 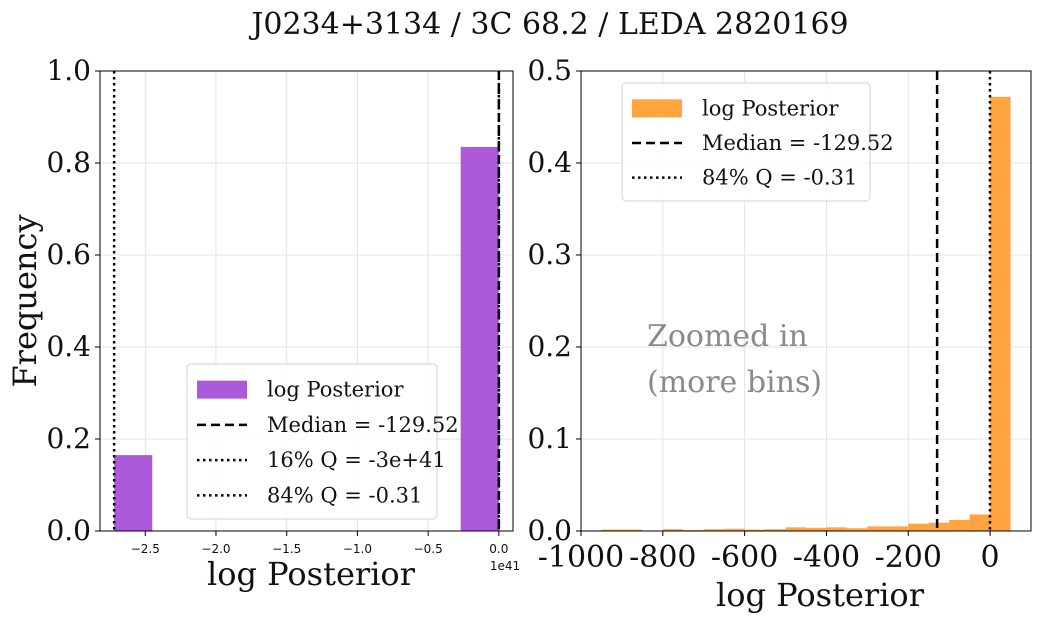 I want to click on y-tick-label: 0.8, so click(x=68, y=162).